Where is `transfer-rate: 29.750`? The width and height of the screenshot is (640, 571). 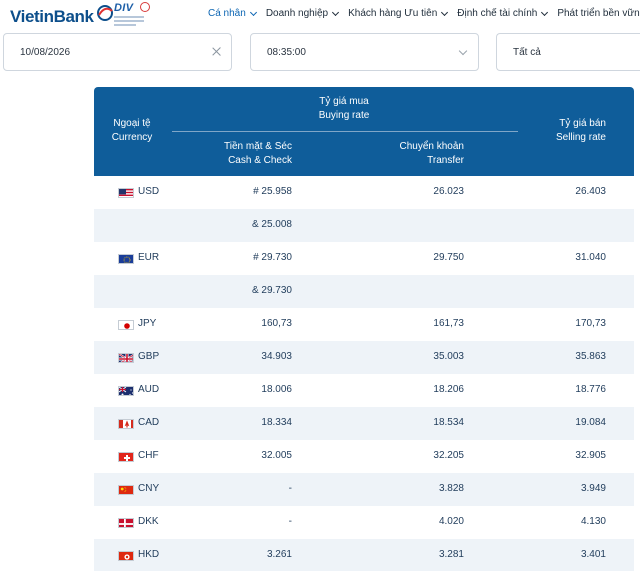 transfer-rate: 29.750 is located at coordinates (448, 257).